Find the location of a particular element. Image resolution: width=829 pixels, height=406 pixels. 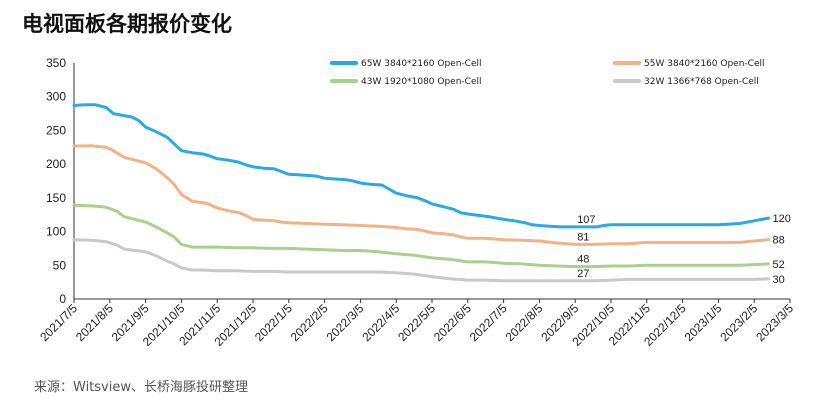

y-tick-label: 150 is located at coordinates (56, 198).